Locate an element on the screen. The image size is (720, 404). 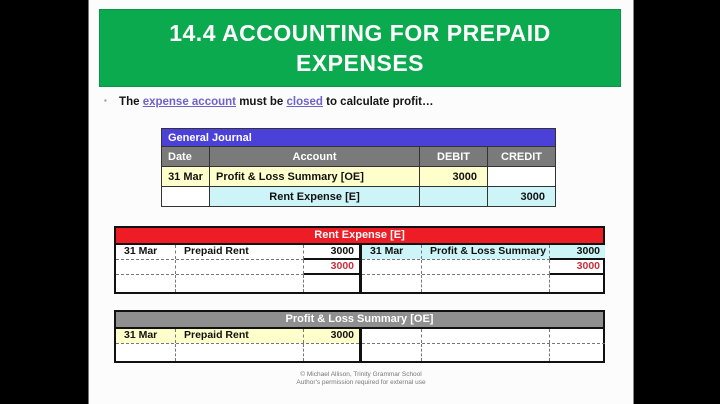
journal-debit-cell is located at coordinates (453, 196).